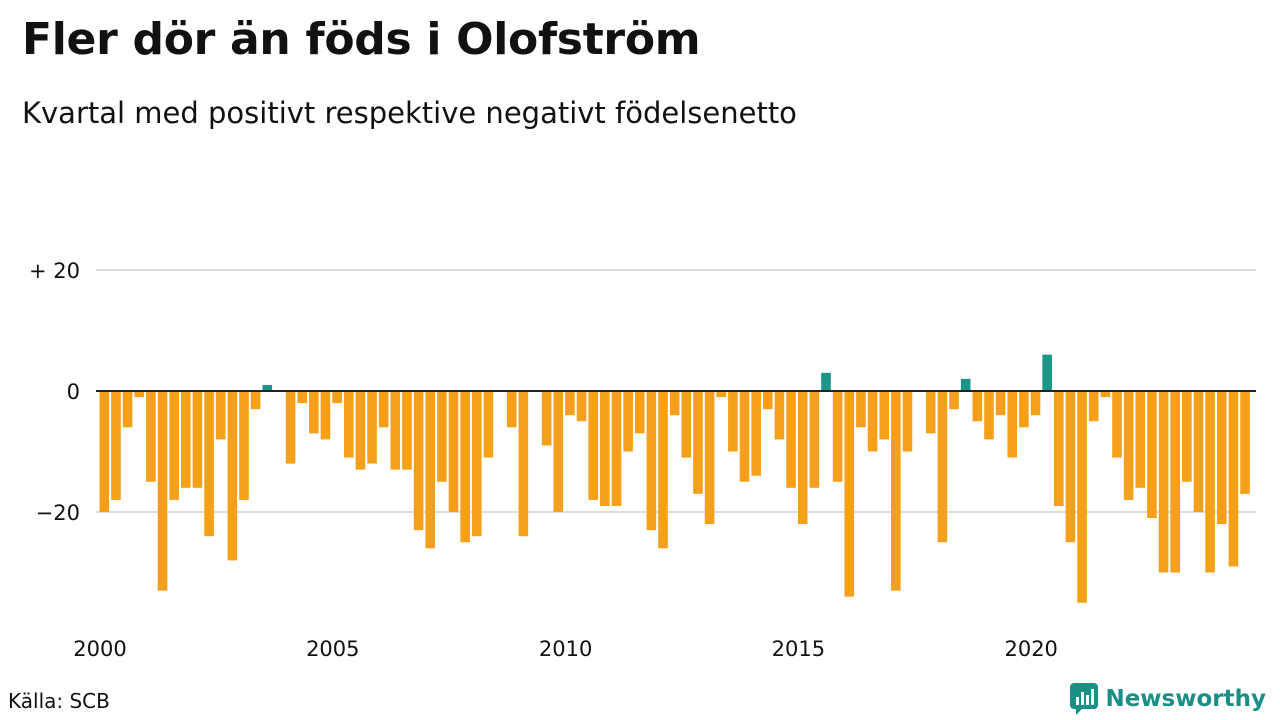 The height and width of the screenshot is (720, 1280). I want to click on y-tick-label: 0, so click(73, 392).